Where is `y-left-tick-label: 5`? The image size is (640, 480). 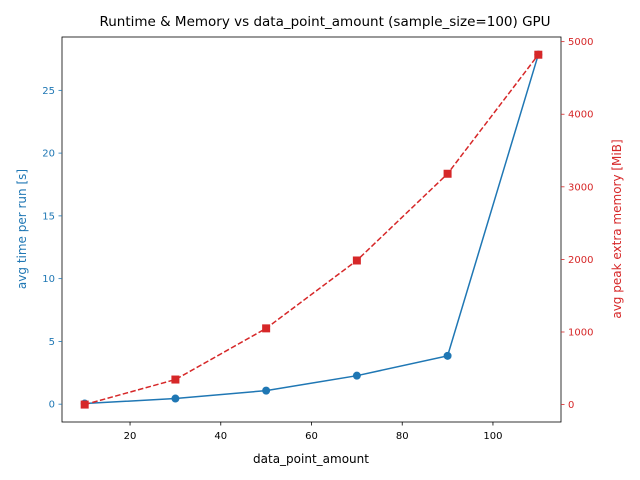
y-left-tick-label: 5 is located at coordinates (52, 342).